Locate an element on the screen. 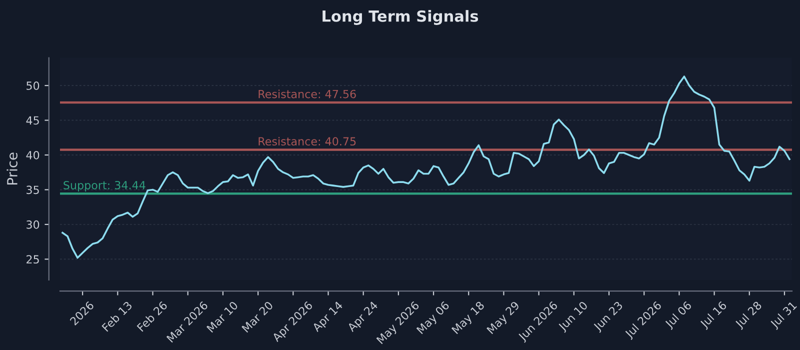  ref-line-label: Support: 34.44 is located at coordinates (105, 186).